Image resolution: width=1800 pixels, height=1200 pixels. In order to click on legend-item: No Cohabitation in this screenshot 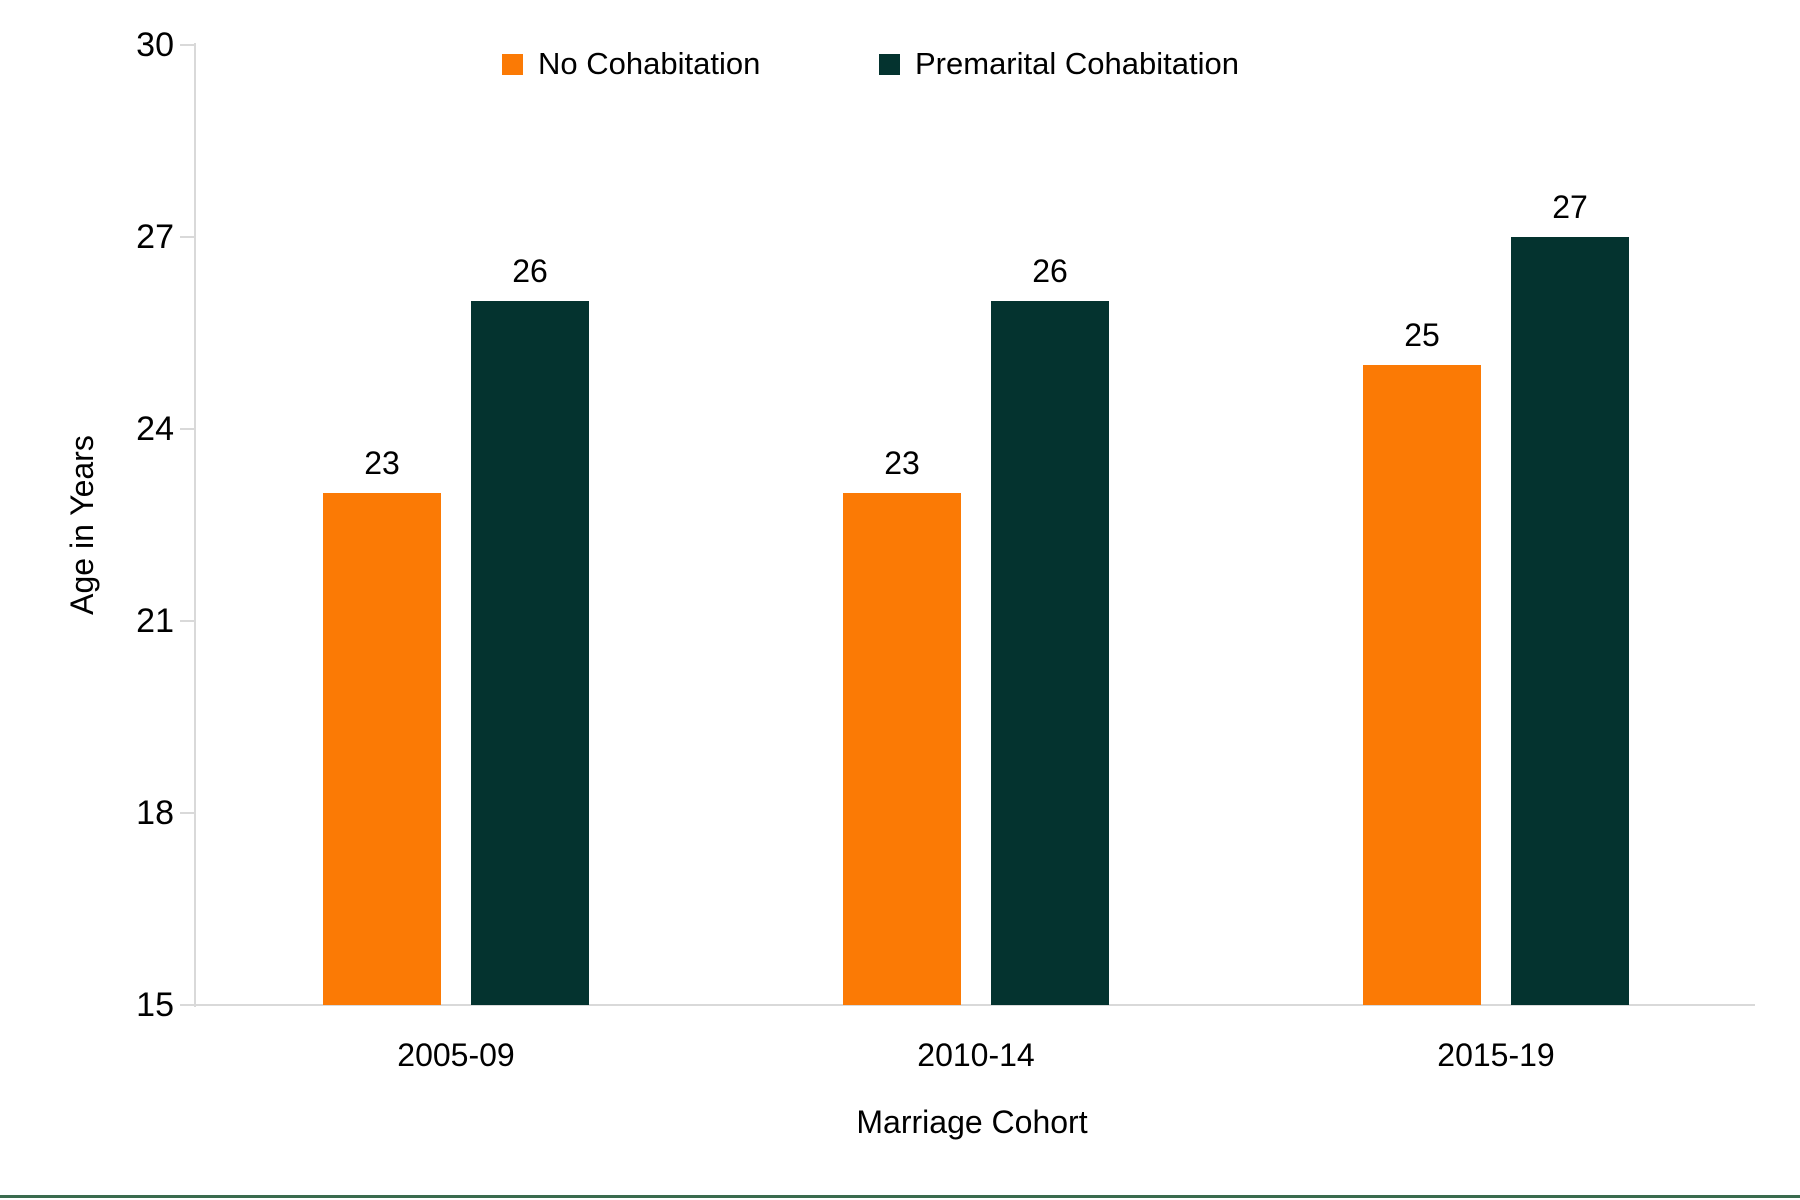, I will do `click(631, 64)`.